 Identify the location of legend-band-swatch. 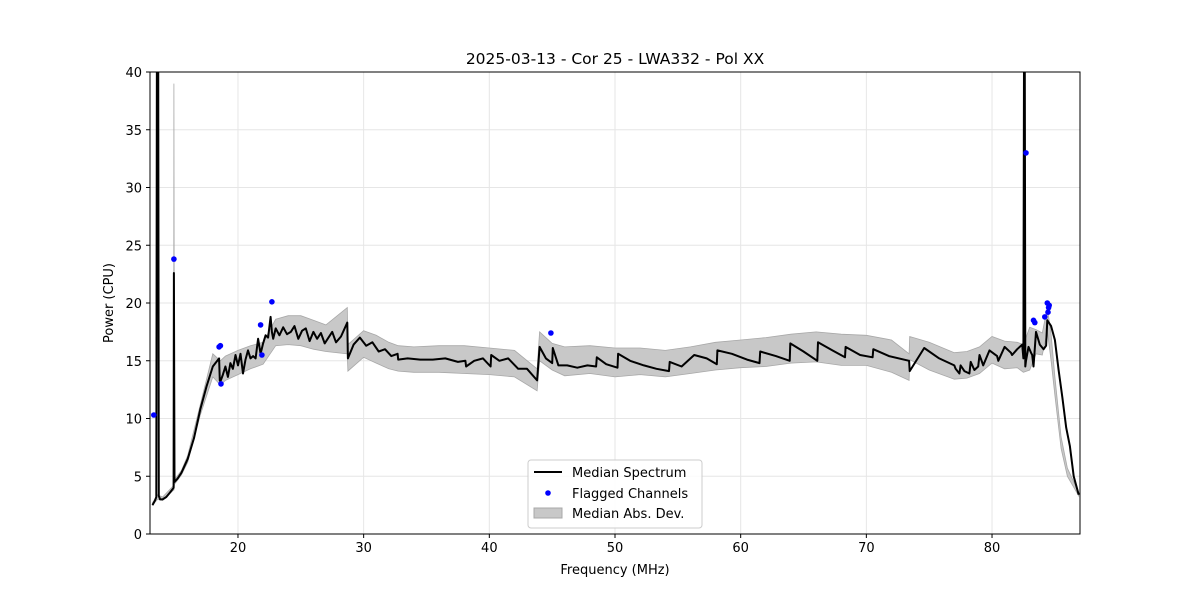
(548, 513).